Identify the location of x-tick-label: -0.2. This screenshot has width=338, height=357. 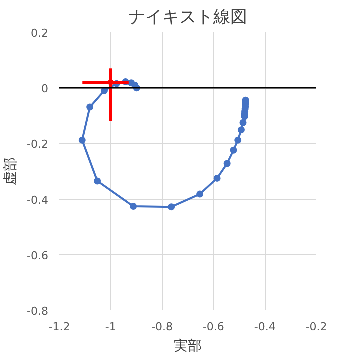
(317, 327).